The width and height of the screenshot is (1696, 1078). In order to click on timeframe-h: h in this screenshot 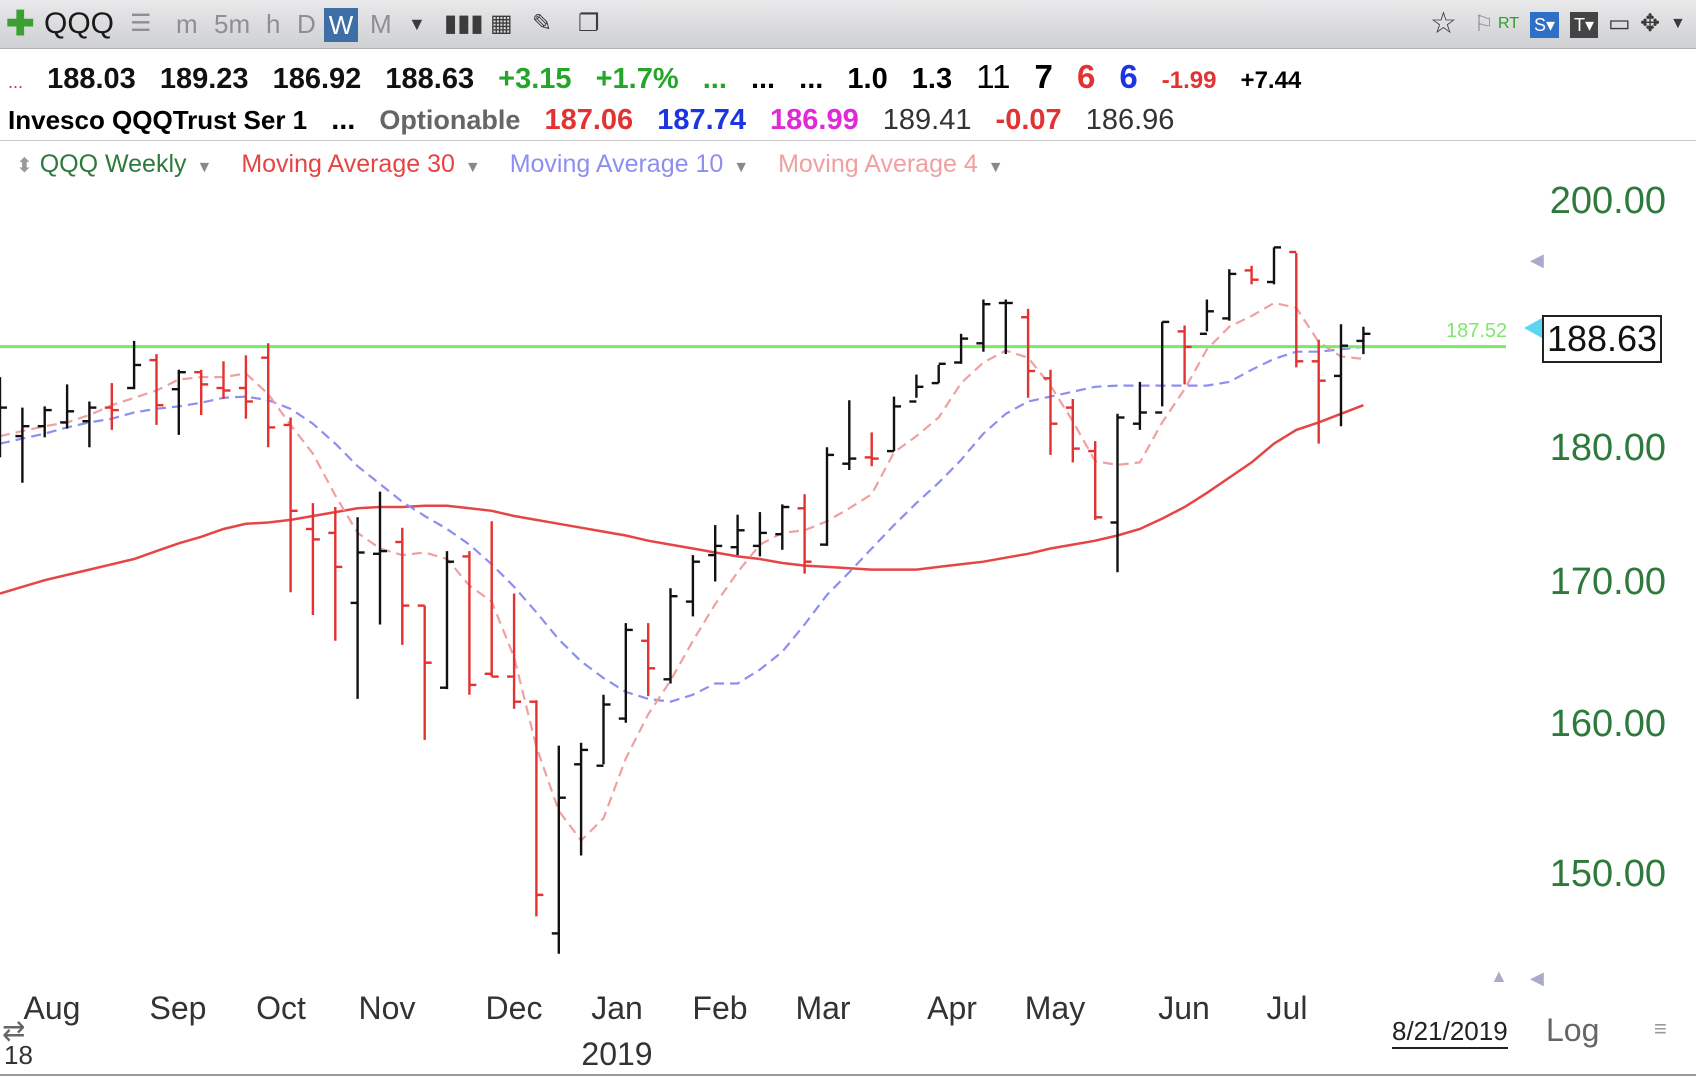, I will do `click(273, 24)`.